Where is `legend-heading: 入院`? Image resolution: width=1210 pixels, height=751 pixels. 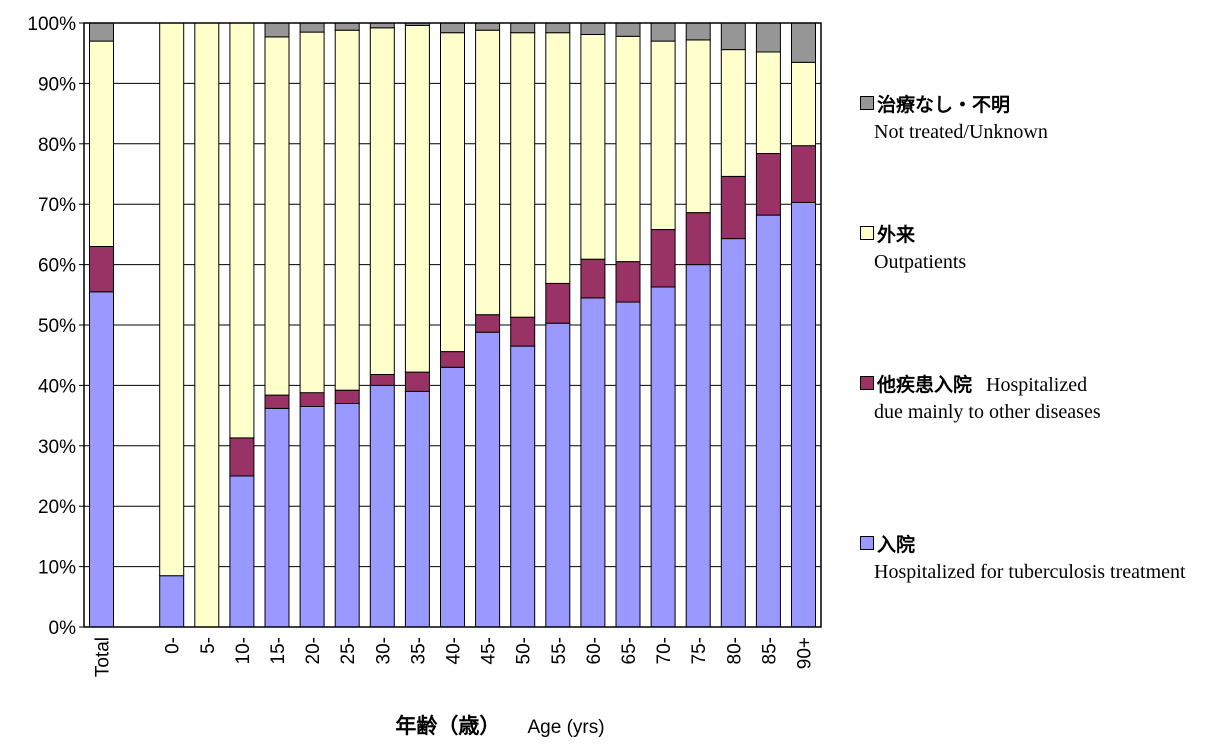 legend-heading: 入院 is located at coordinates (1035, 545).